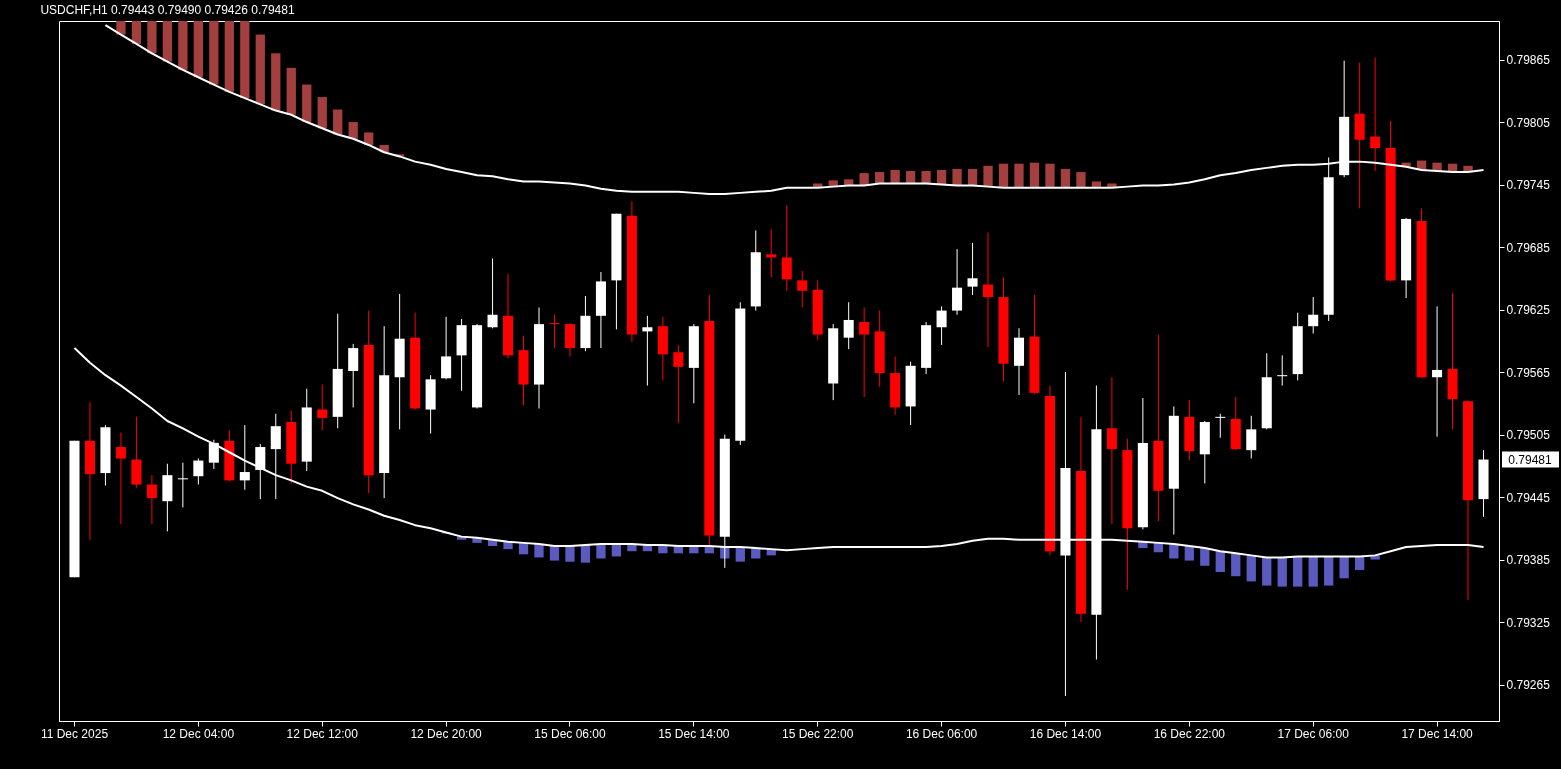 The height and width of the screenshot is (769, 1561). Describe the element at coordinates (1528, 247) in the screenshot. I see `y-tick-label: 0.79685` at that location.